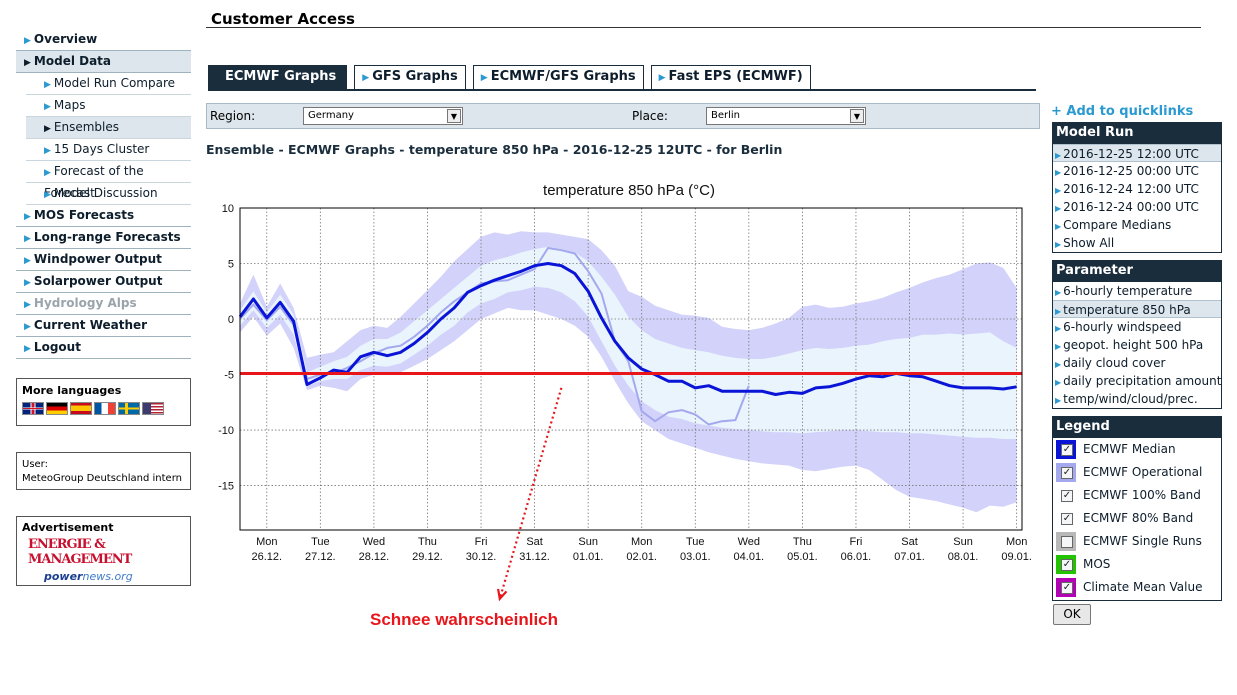 This screenshot has height=695, width=1237. I want to click on tab-gfs-graphs: ▶ GFS Graphs, so click(410, 77).